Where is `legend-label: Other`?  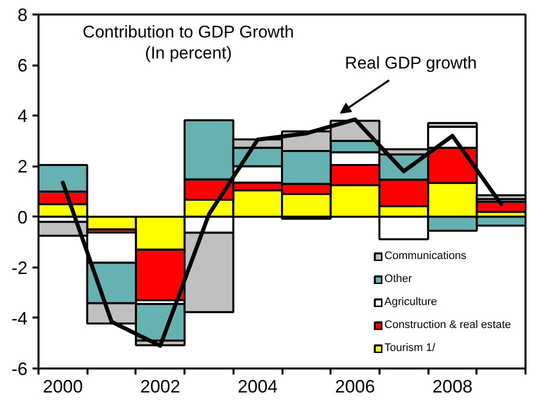
legend-label: Other is located at coordinates (398, 279).